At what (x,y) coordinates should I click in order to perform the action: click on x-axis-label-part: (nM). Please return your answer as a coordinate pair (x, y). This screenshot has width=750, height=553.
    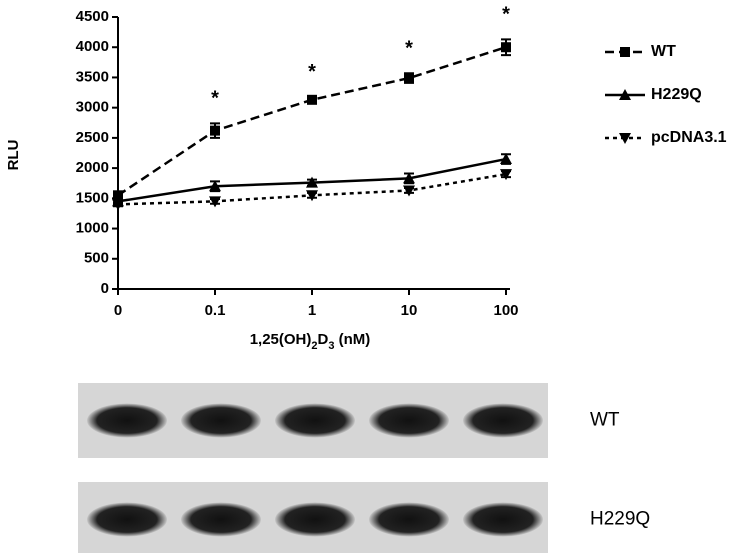
    Looking at the image, I should click on (352, 339).